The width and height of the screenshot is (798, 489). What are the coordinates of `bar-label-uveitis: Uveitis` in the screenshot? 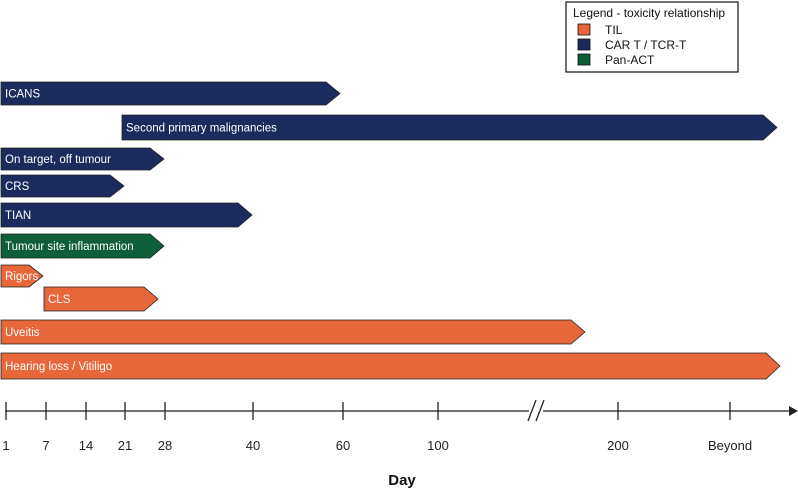 It's located at (22, 333).